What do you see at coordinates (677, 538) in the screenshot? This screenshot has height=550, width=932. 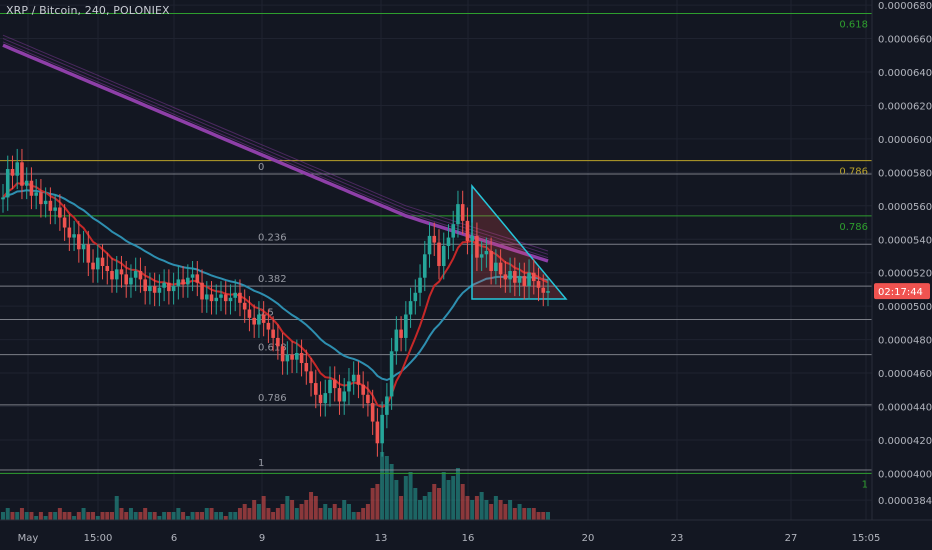 I see `time-tick-label: 23` at bounding box center [677, 538].